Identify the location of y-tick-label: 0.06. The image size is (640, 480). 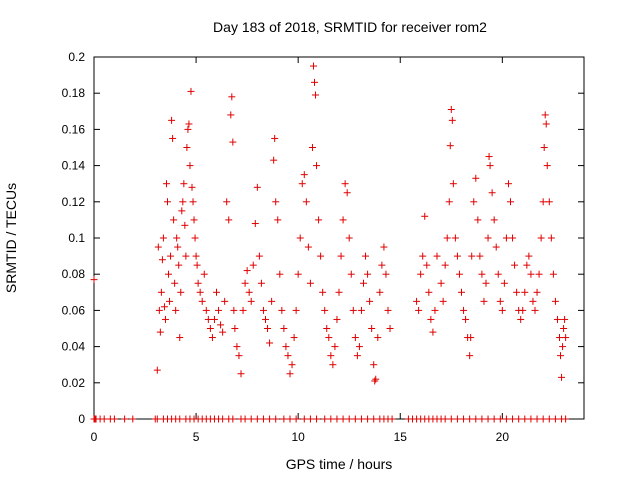
(74, 310).